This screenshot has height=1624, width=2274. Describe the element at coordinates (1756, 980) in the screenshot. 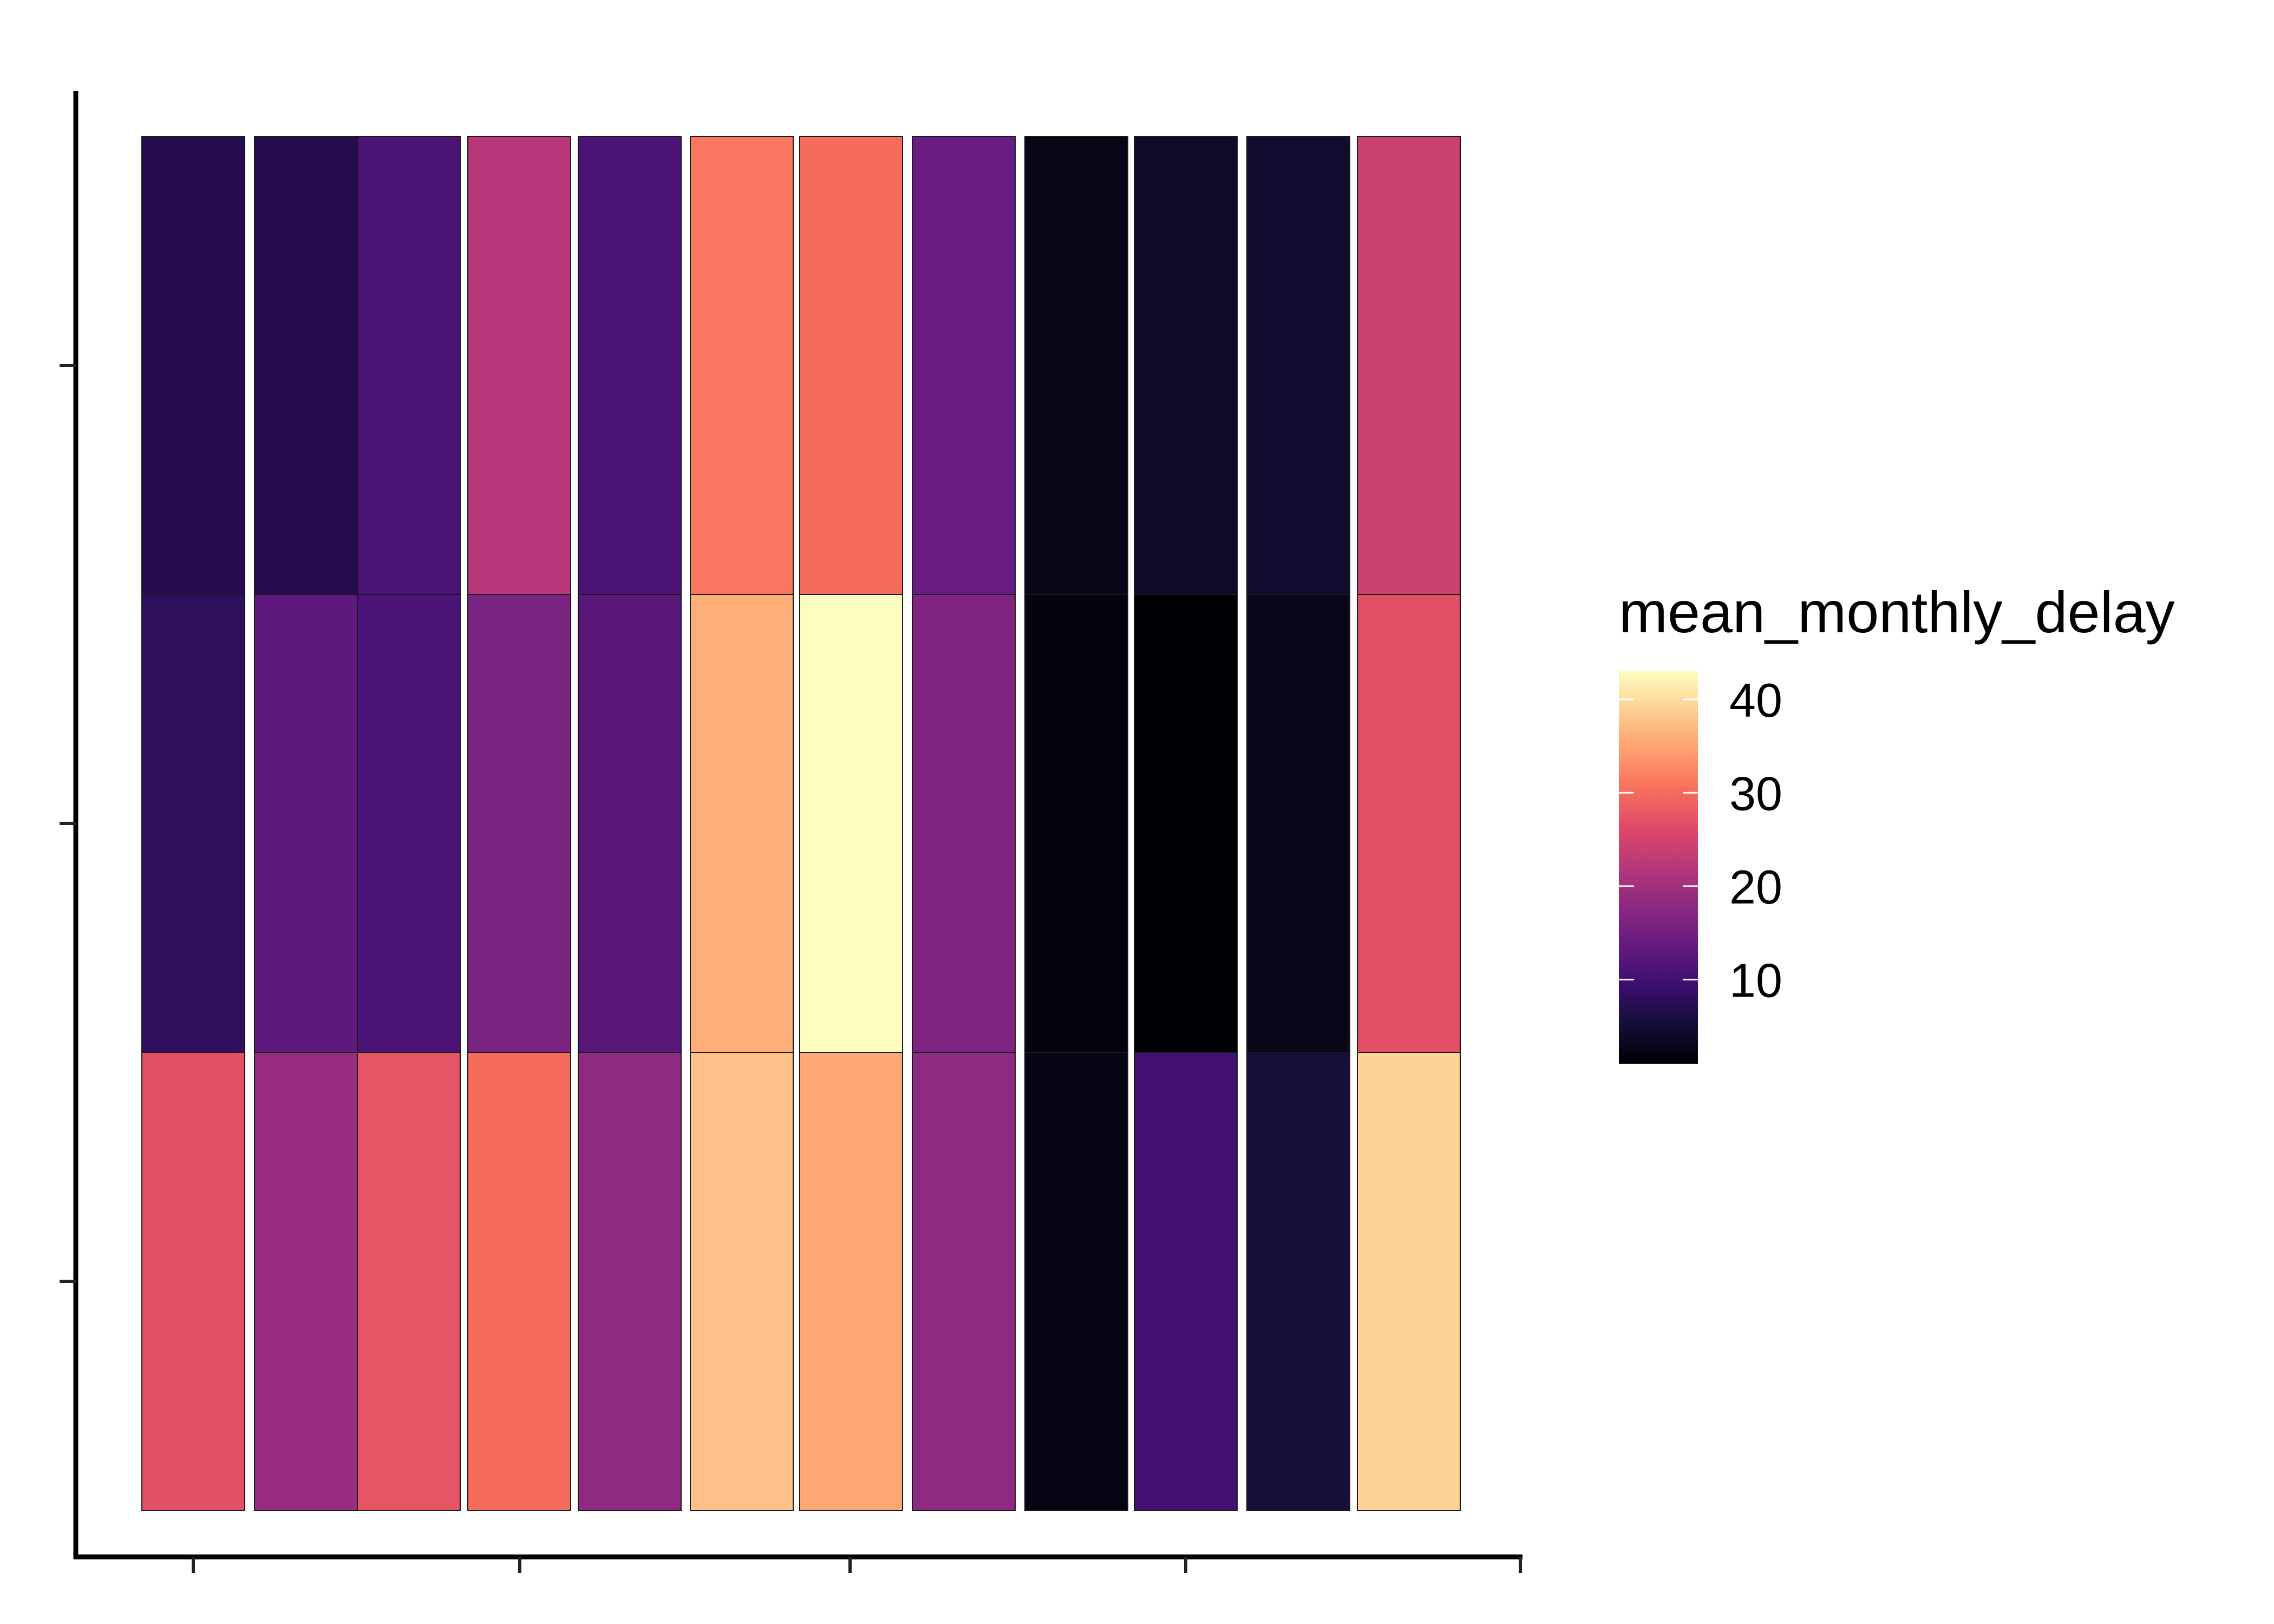

I see `legend-tick-label-10: 10` at that location.